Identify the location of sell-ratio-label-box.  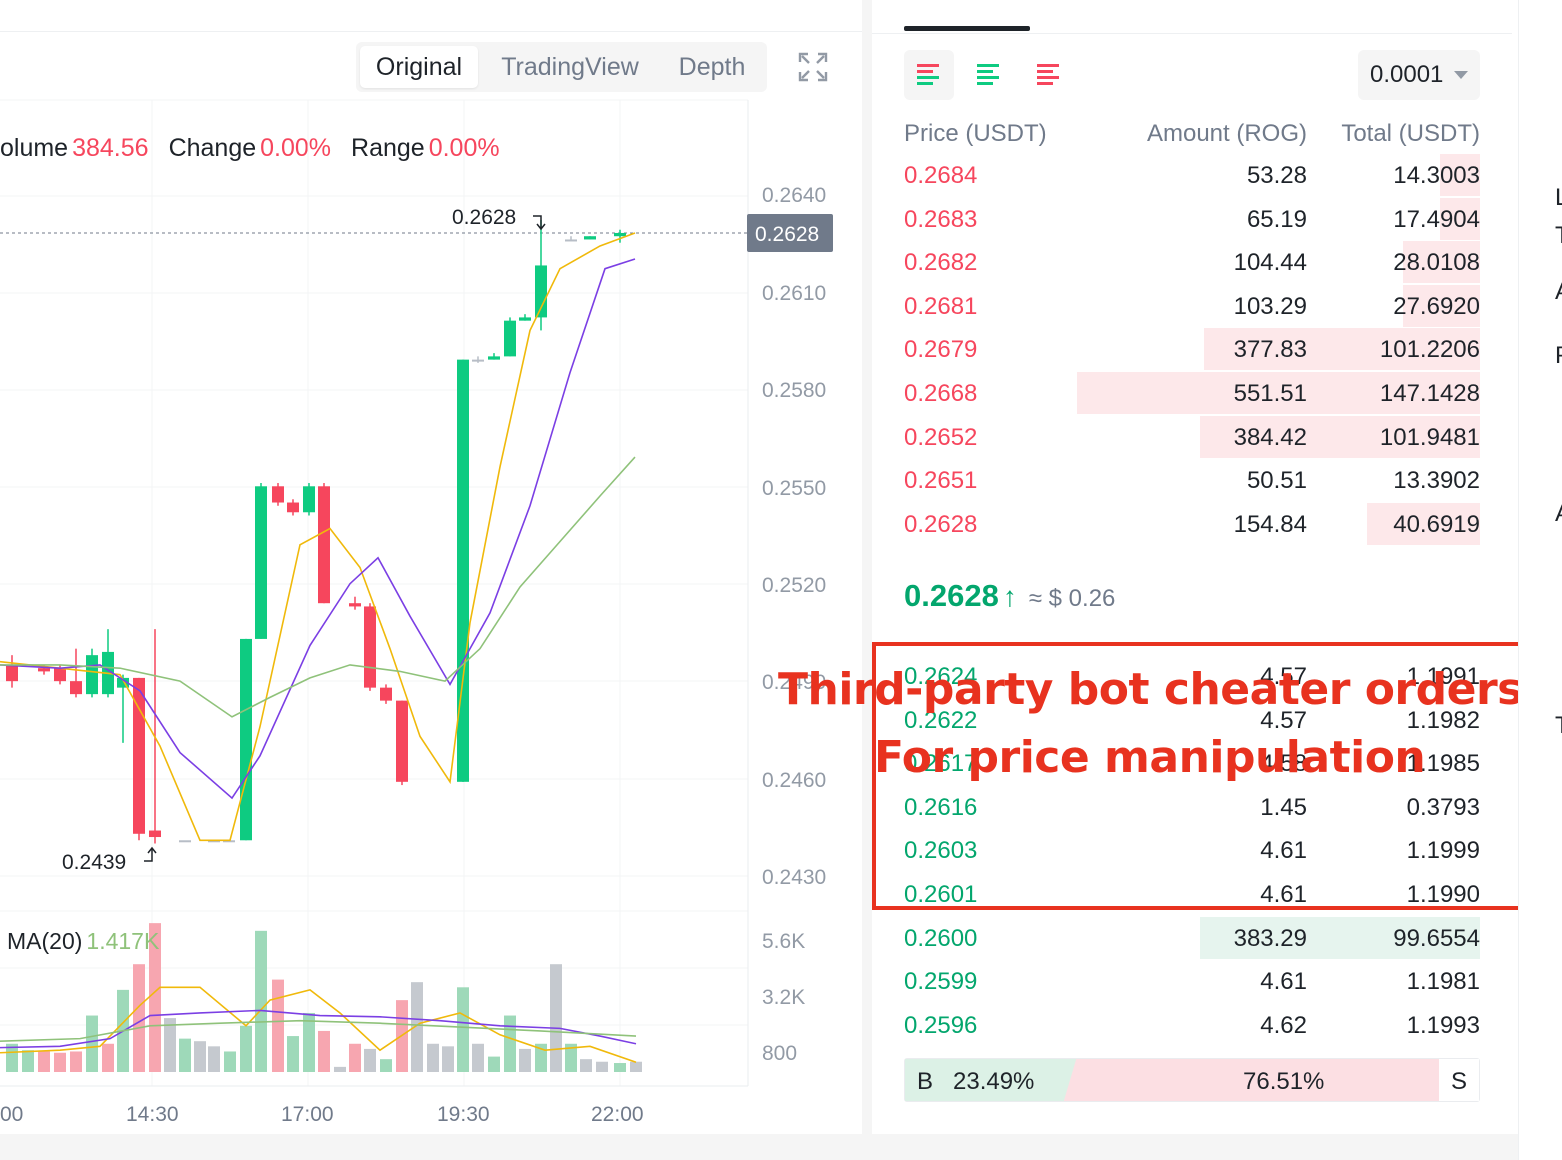
(1459, 1080).